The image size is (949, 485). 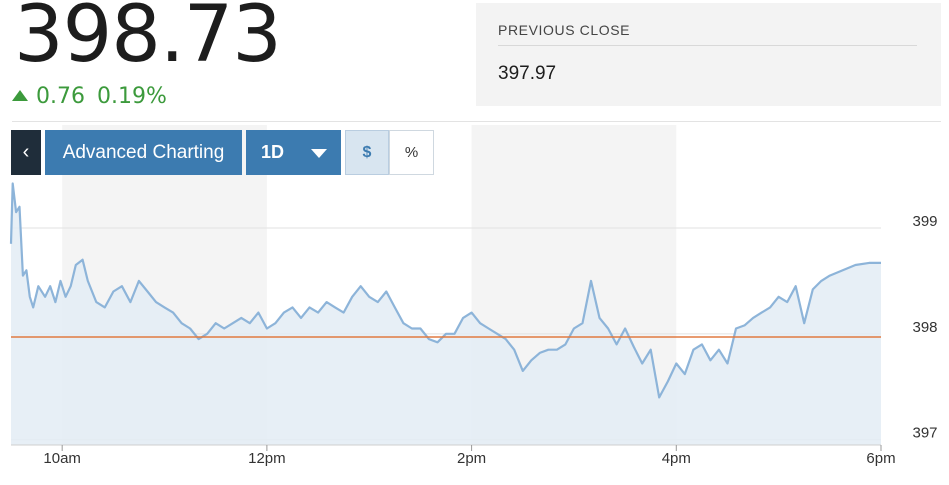 I want to click on up-triangle-icon, so click(x=20, y=95).